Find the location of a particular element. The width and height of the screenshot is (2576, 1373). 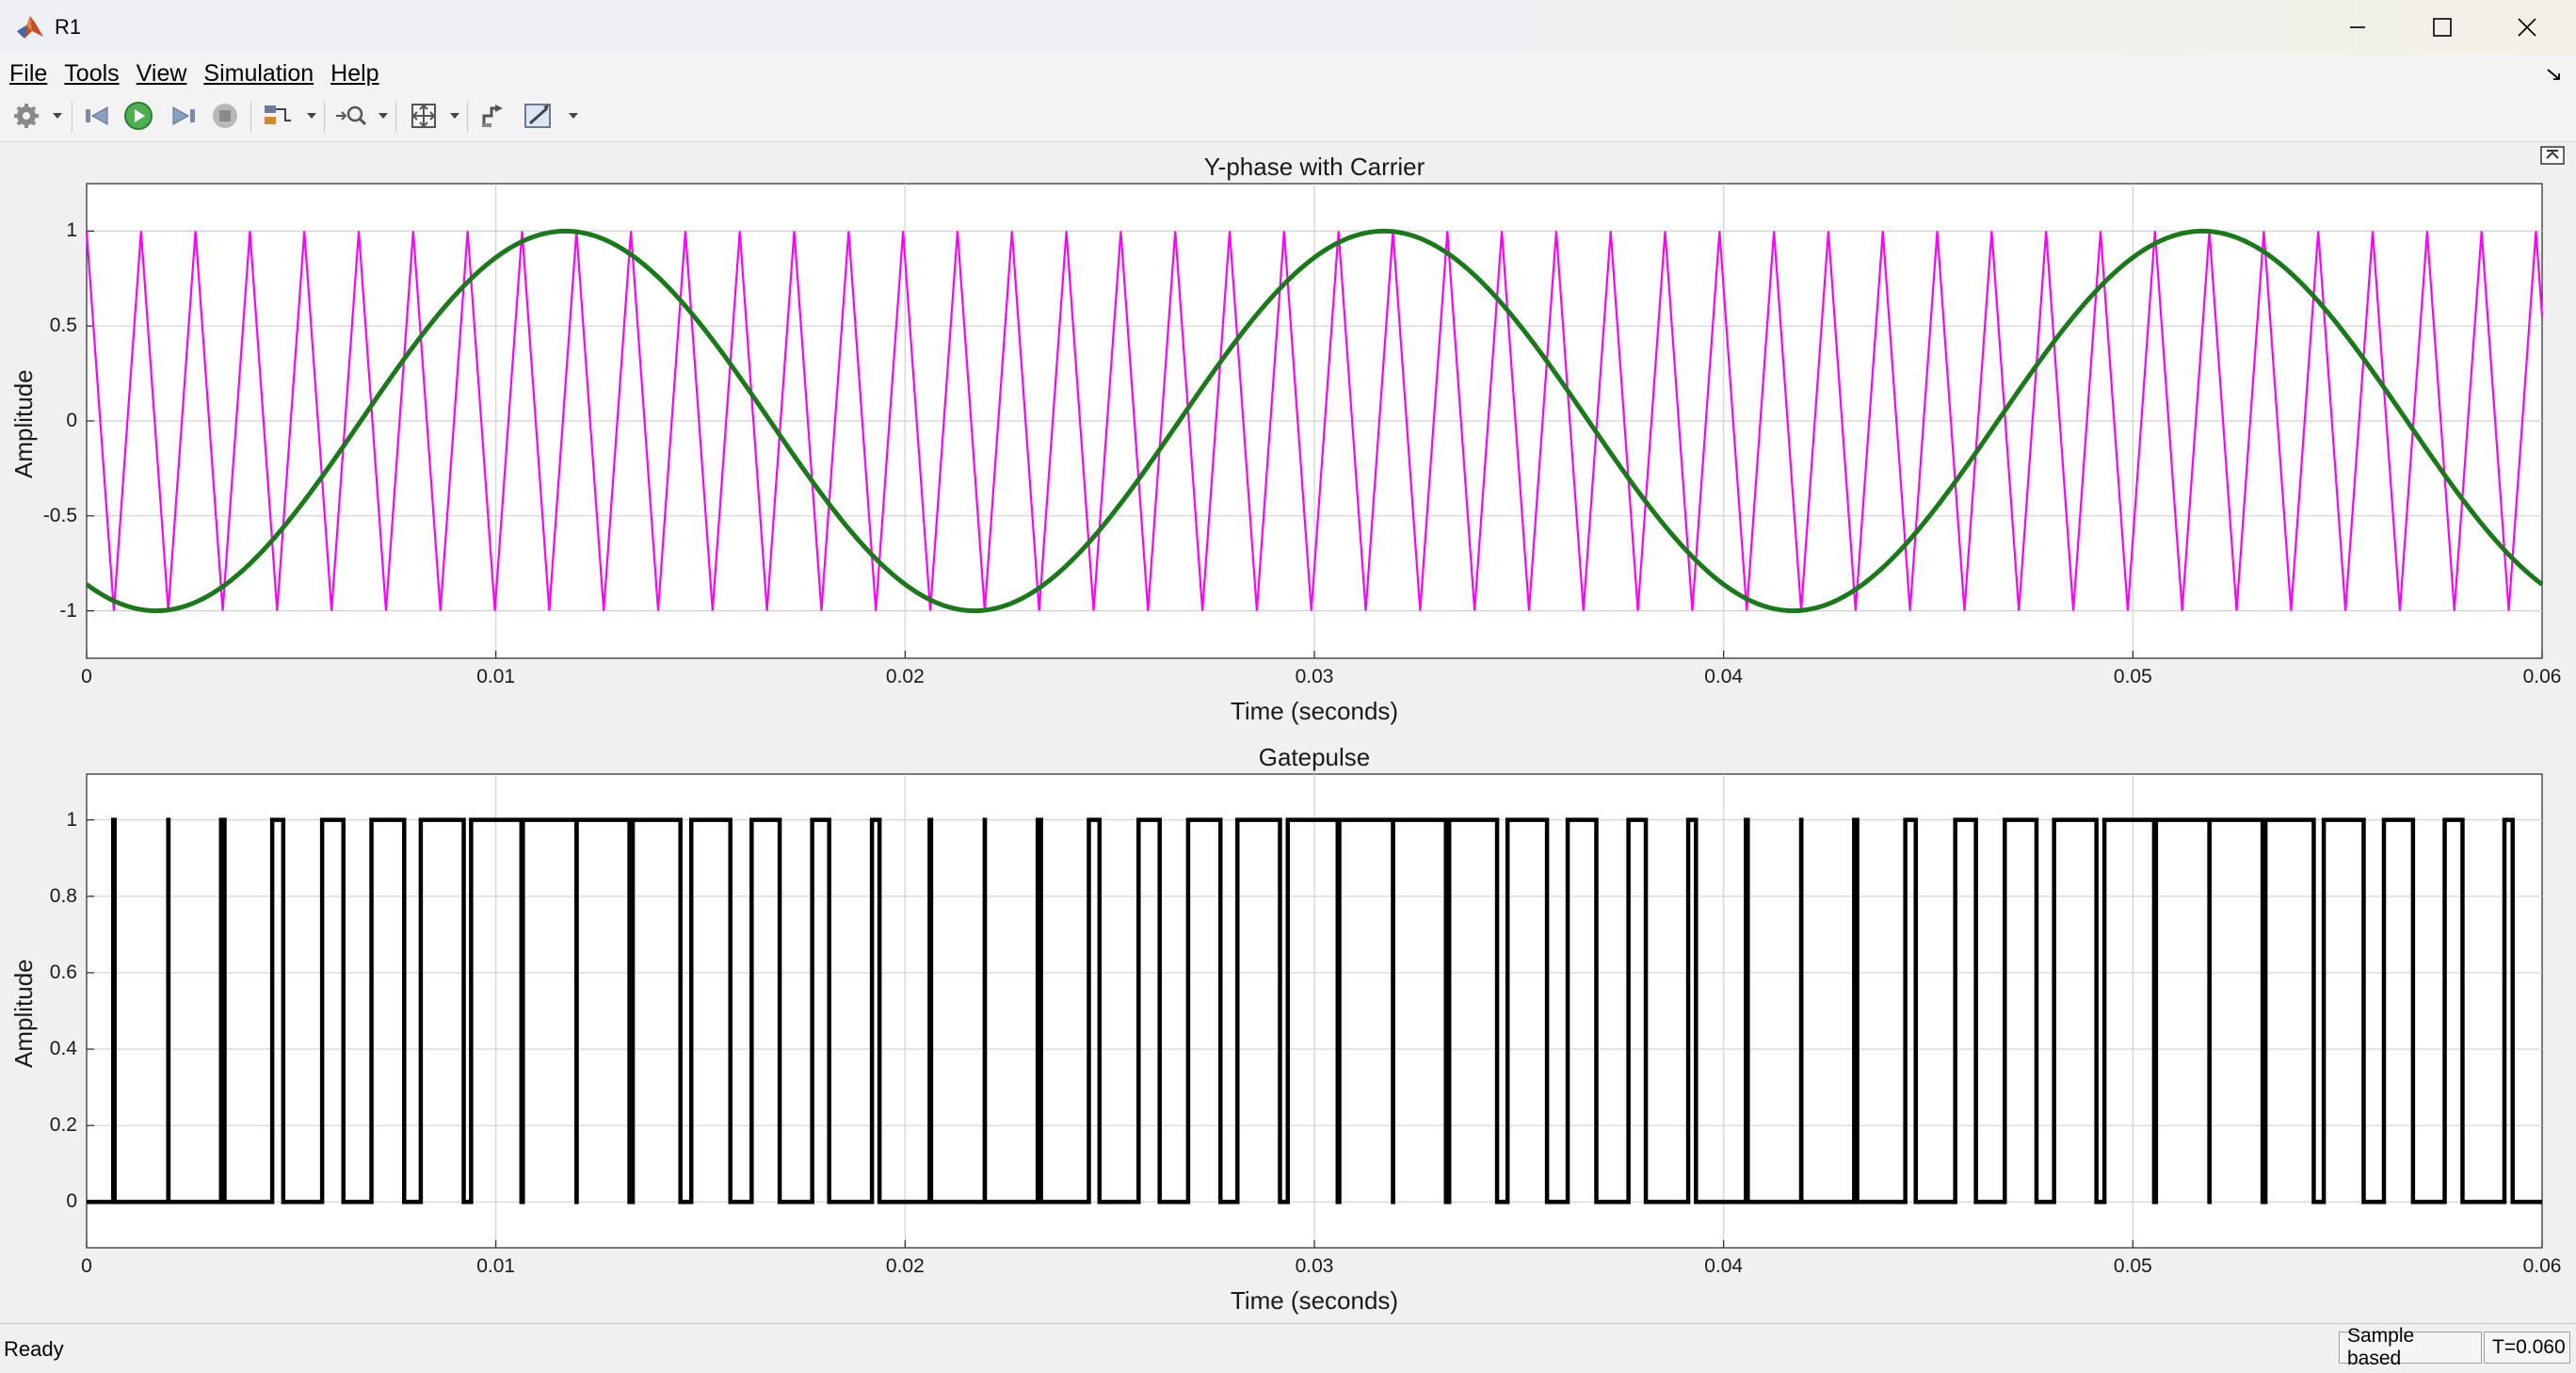

minimize-button is located at coordinates (2357, 27).